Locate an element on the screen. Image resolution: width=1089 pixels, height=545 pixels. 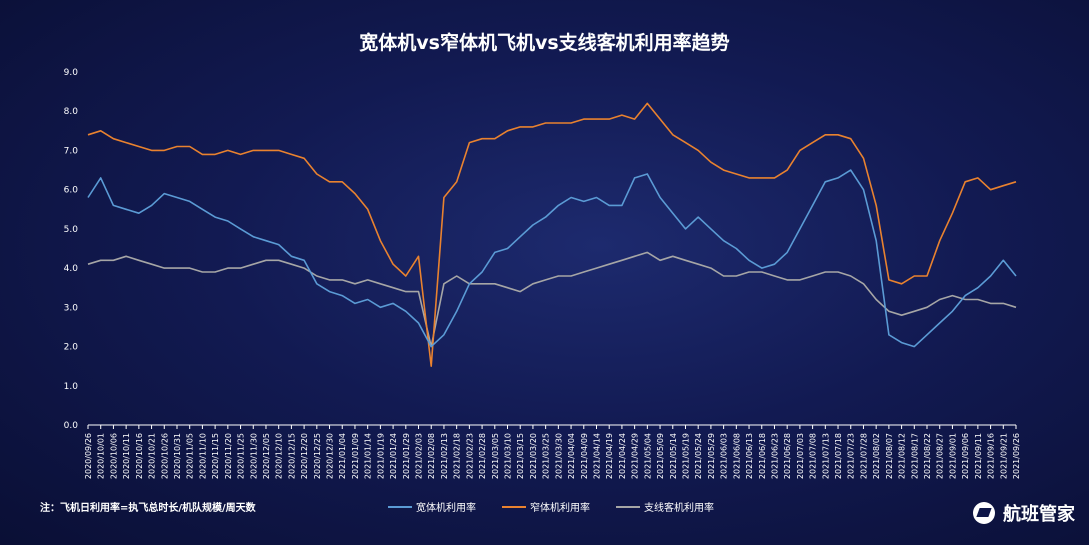
x-tick-label: 2021/03/20 is located at coordinates (533, 456).